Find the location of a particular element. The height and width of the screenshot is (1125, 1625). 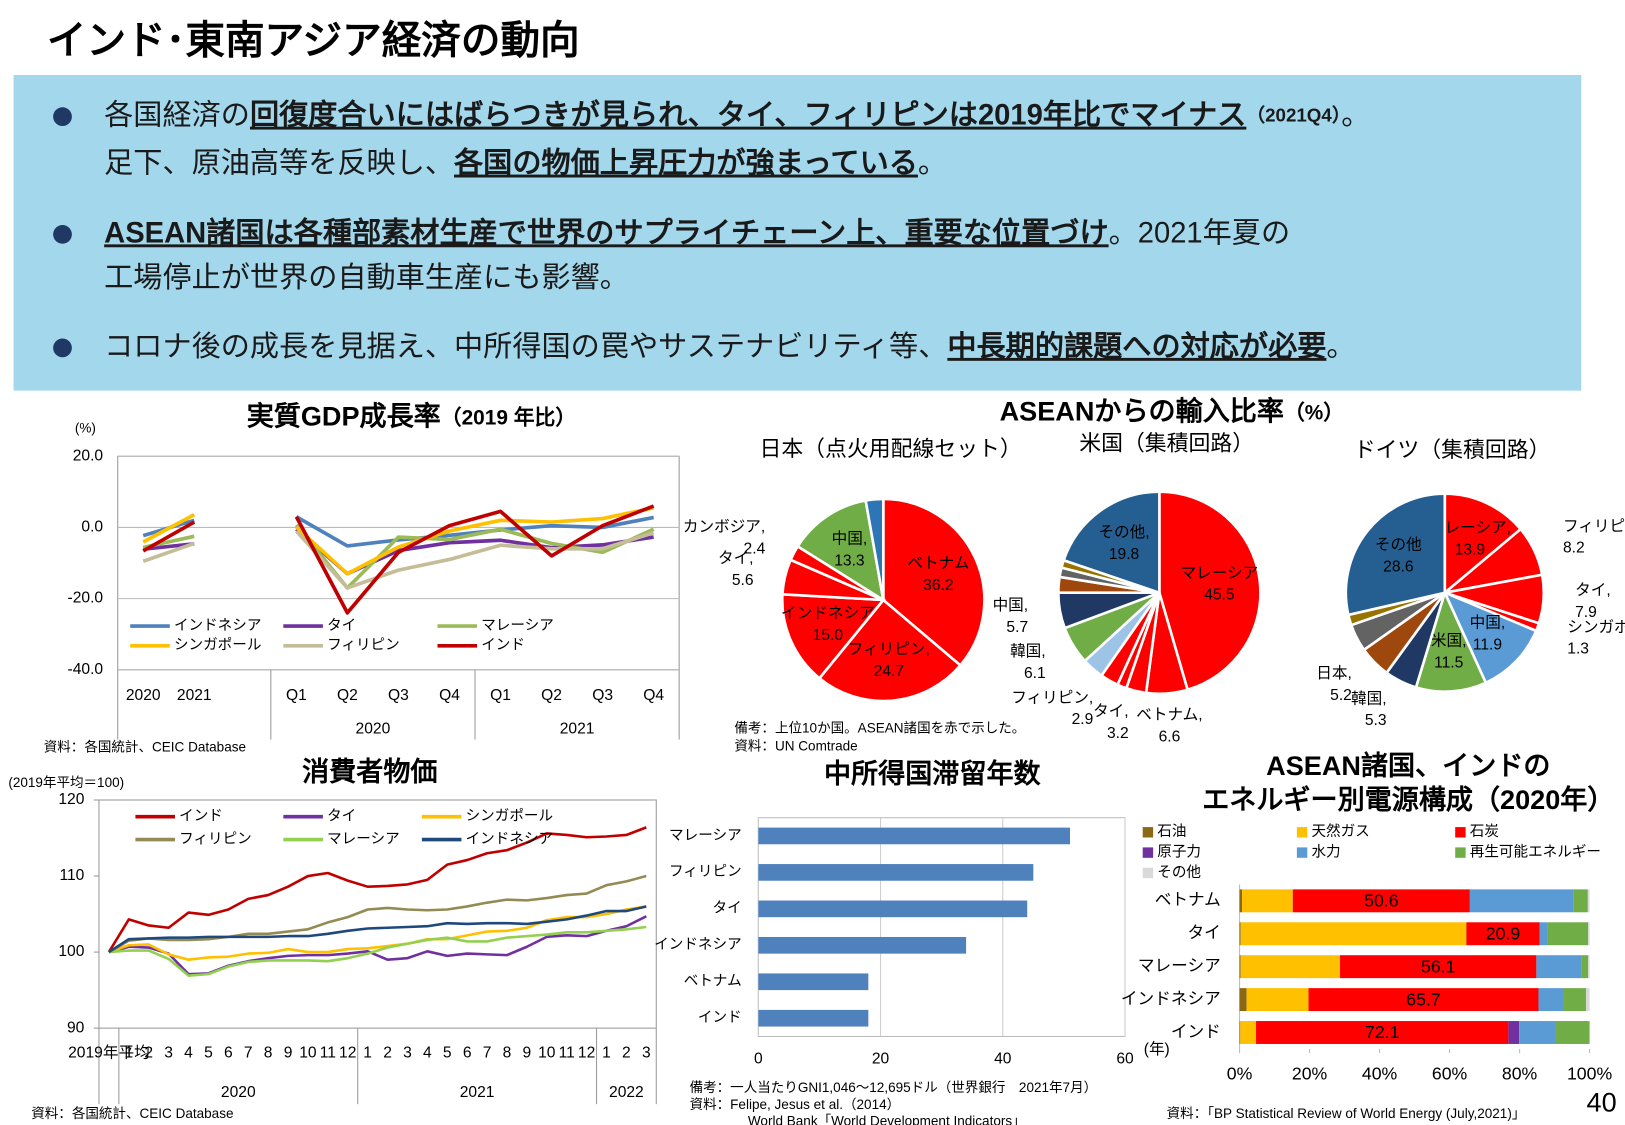

x-tick-label: 20% is located at coordinates (1310, 1074).